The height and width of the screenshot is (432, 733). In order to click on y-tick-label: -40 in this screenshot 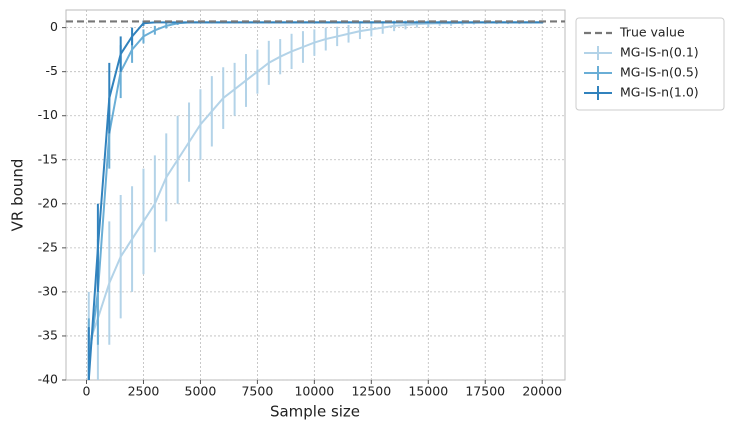, I will do `click(48, 379)`.